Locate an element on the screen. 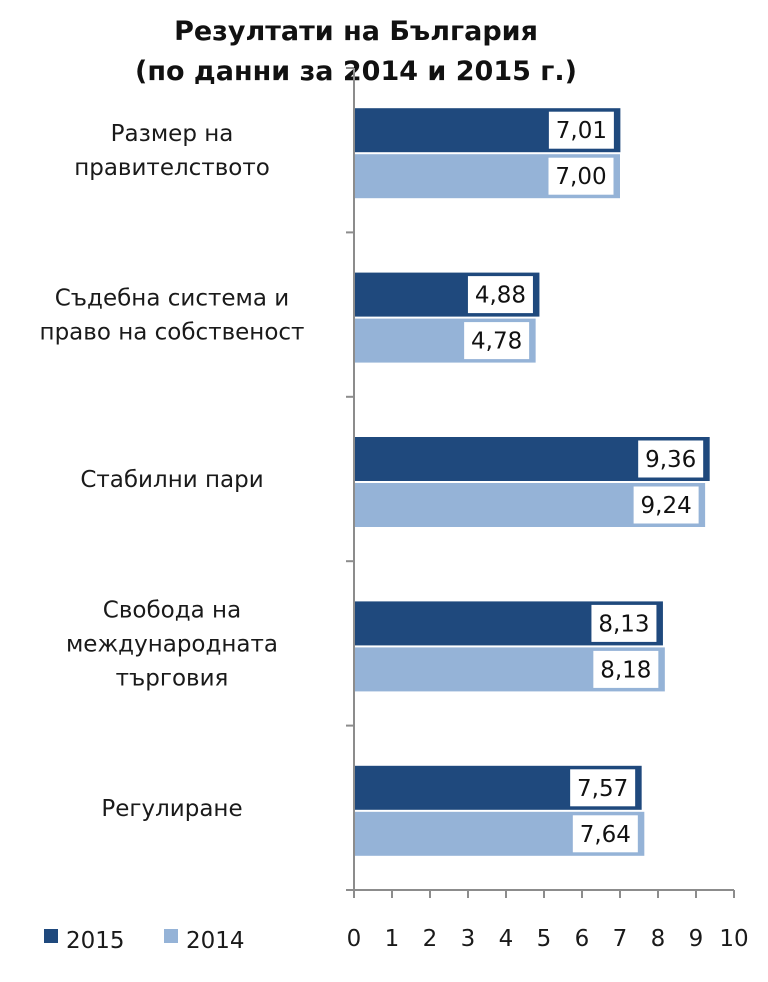 This screenshot has height=982, width=768. legend-label: 2015 is located at coordinates (95, 941).